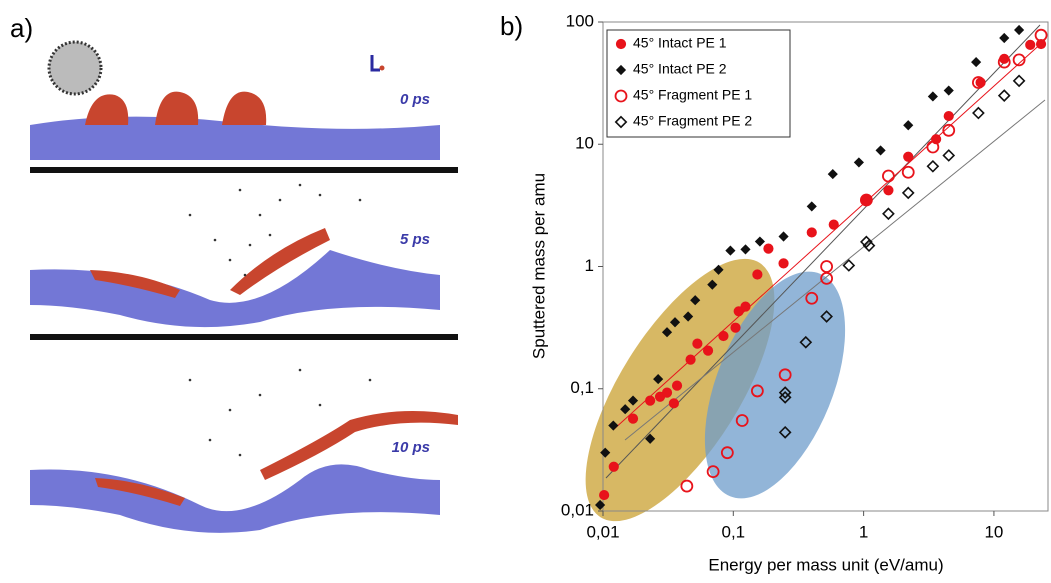 The height and width of the screenshot is (583, 1051). What do you see at coordinates (582, 387) in the screenshot?
I see `y-tick-label: 0,1` at bounding box center [582, 387].